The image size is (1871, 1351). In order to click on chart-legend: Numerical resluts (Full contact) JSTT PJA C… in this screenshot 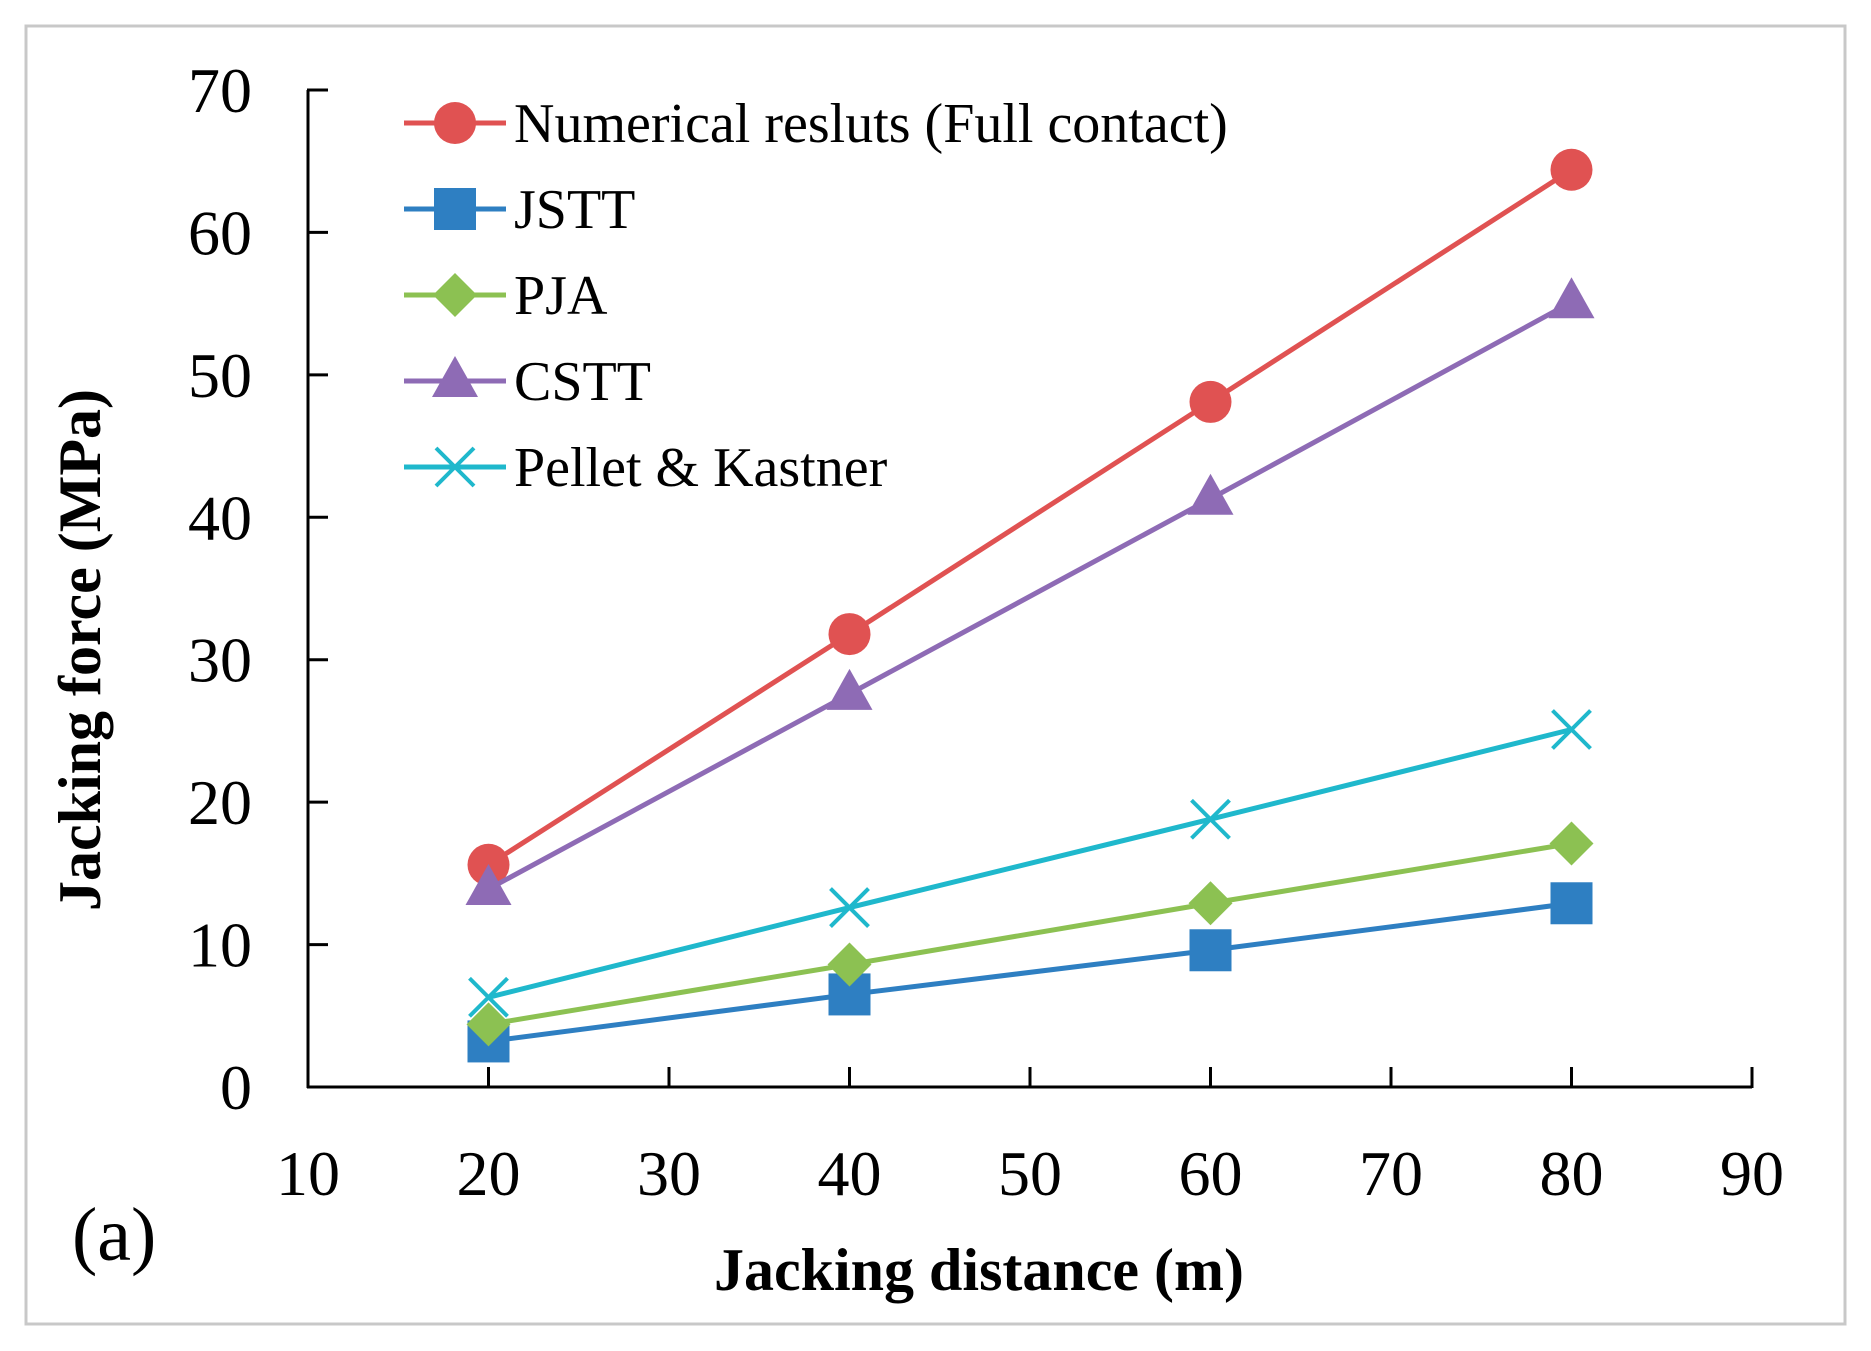, I will do `click(816, 296)`.